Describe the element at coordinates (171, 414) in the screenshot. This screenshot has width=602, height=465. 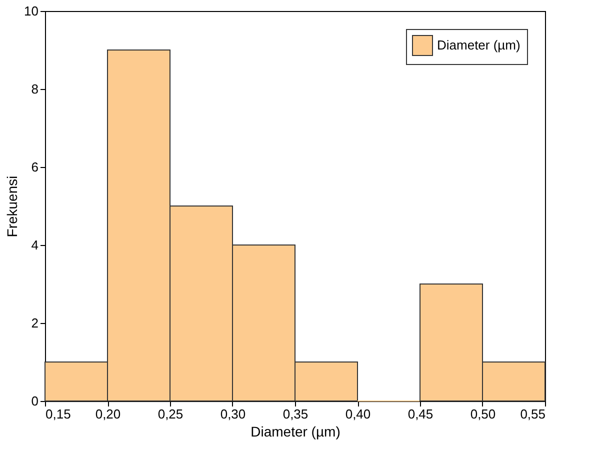
I see `x-tick-label: 0,25` at that location.